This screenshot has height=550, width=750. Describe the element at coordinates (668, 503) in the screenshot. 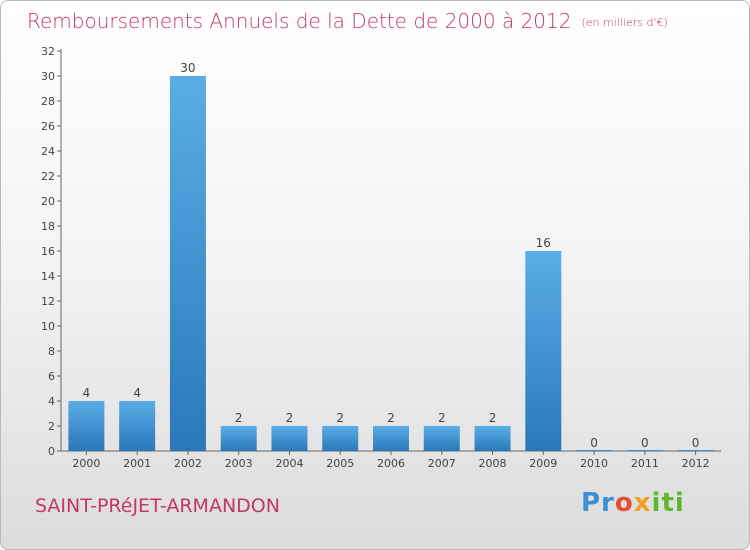

I see `logo-part-4: iti` at that location.